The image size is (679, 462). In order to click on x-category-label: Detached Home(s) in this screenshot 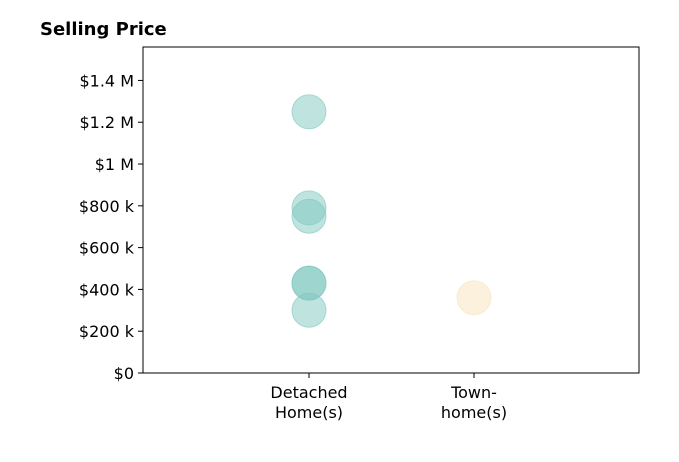, I will do `click(308, 402)`.